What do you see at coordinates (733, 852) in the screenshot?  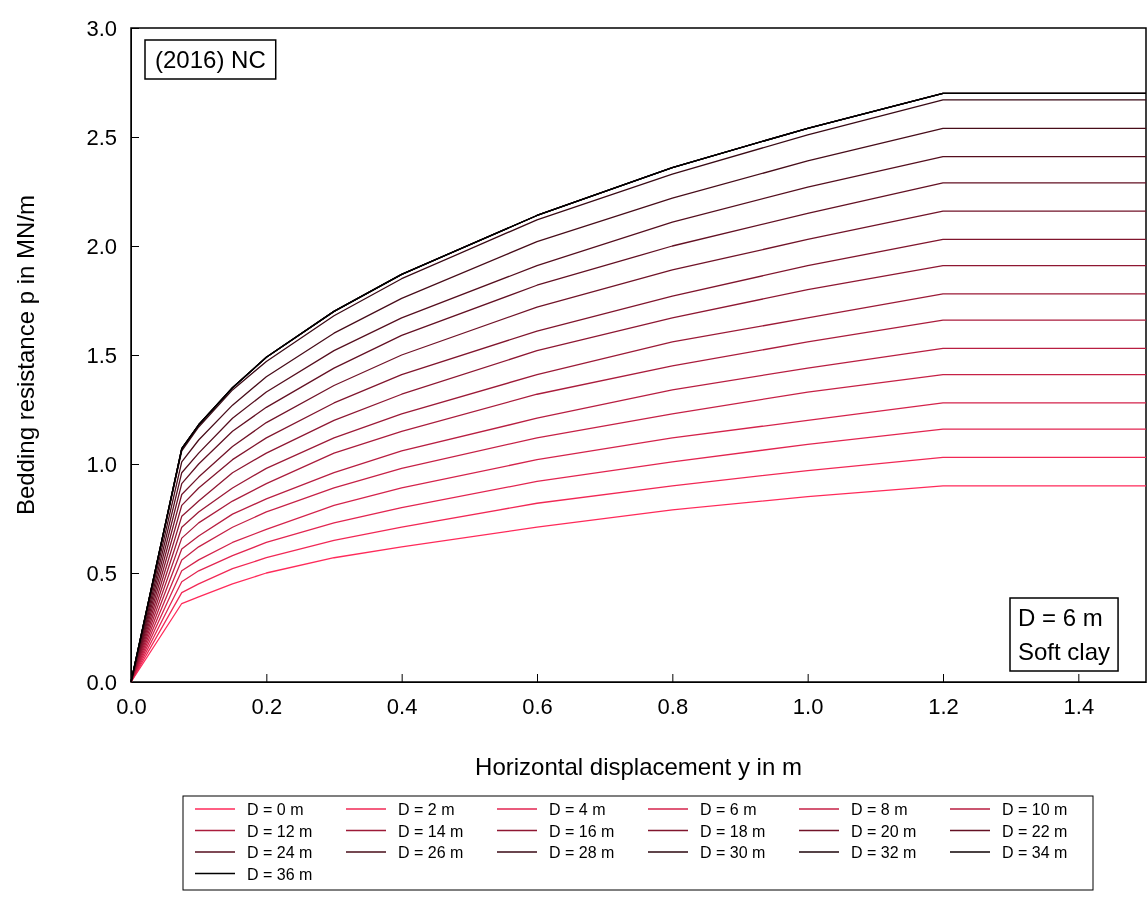 I see `legend-label: D = 30 m` at bounding box center [733, 852].